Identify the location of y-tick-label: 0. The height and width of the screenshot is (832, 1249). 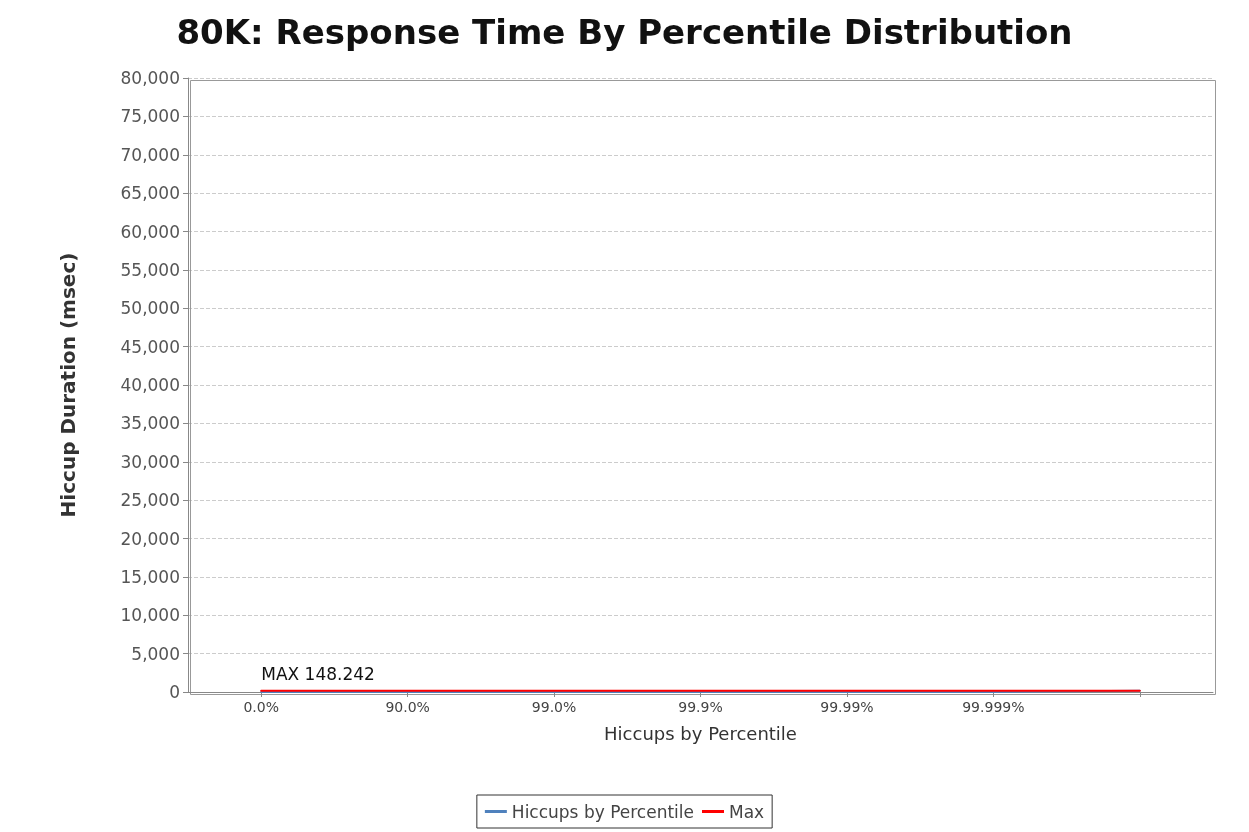
(174, 692).